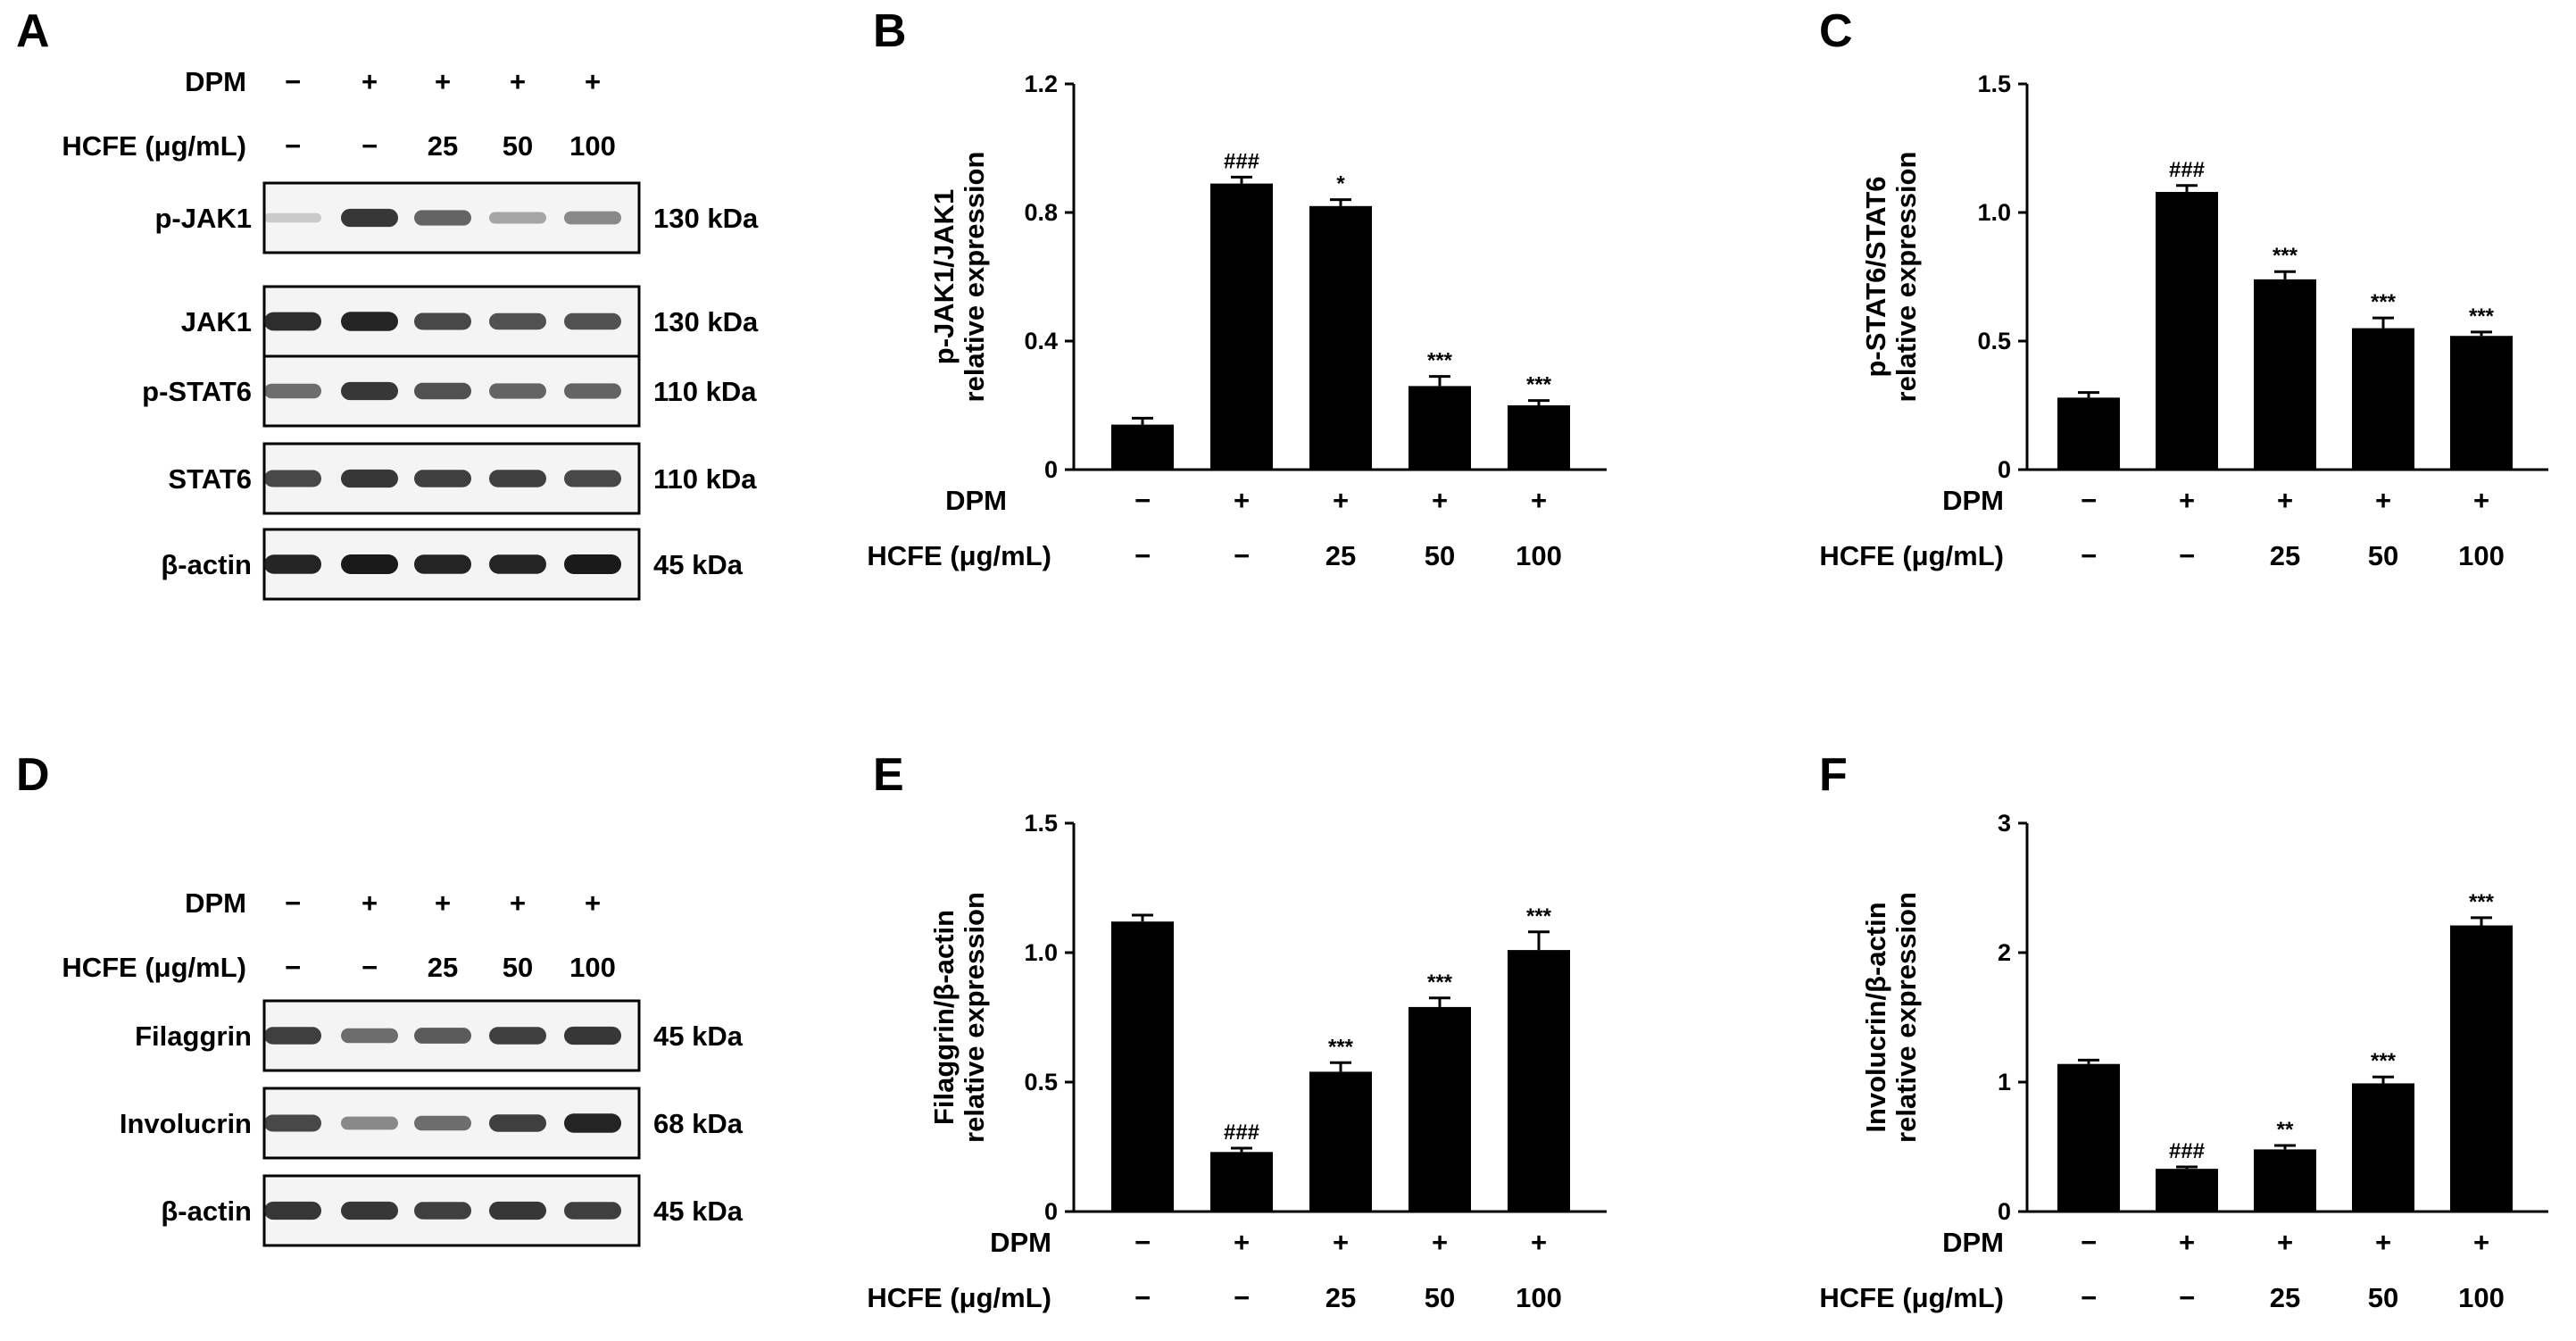  What do you see at coordinates (593, 81) in the screenshot?
I see `dpm-lane-5: +` at bounding box center [593, 81].